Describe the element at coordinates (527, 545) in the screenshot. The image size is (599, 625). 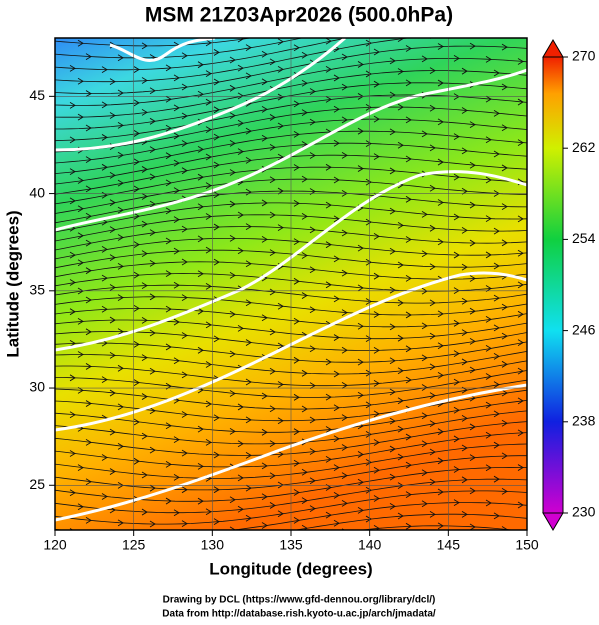
I see `x-tick-label: 150` at that location.